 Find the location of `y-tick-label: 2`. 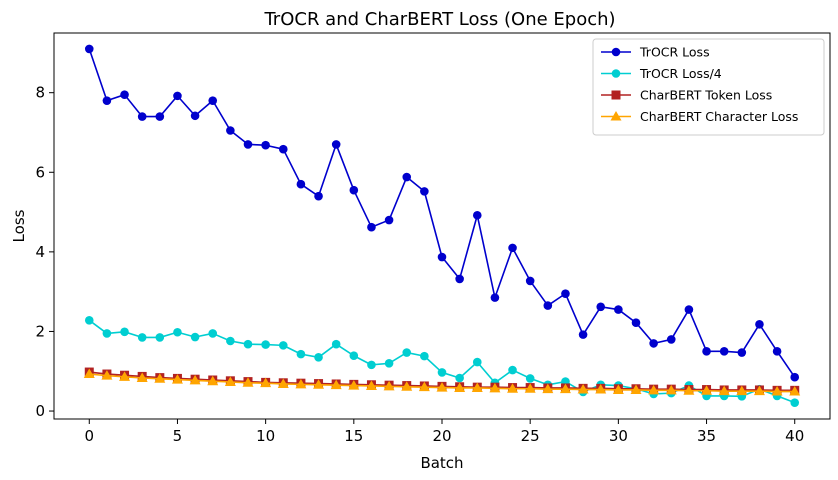

y-tick-label: 2 is located at coordinates (40, 331).